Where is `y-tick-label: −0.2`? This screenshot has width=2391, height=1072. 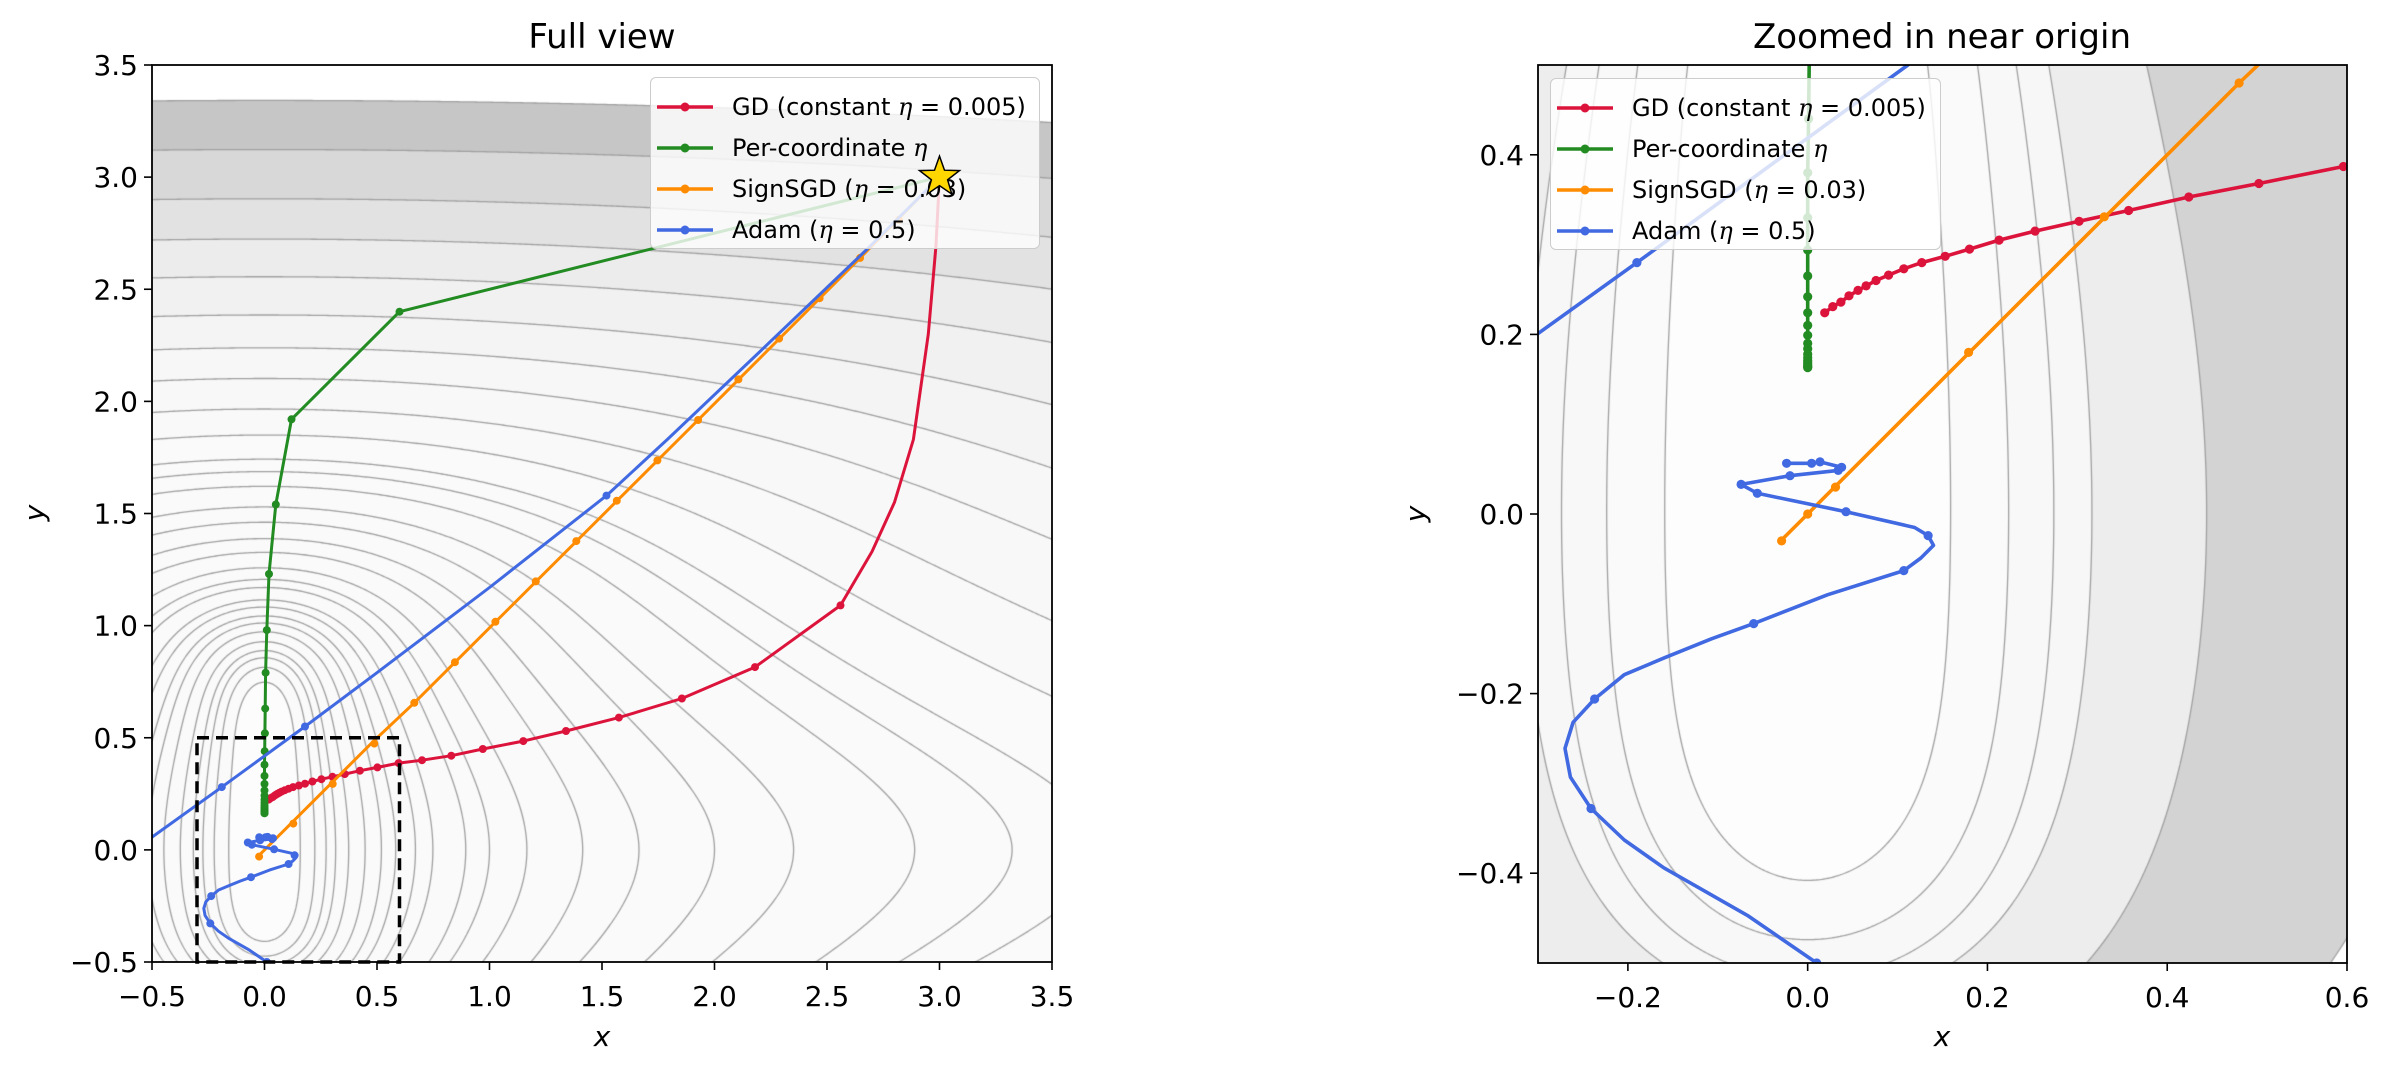
y-tick-label: −0.2 is located at coordinates (1490, 694).